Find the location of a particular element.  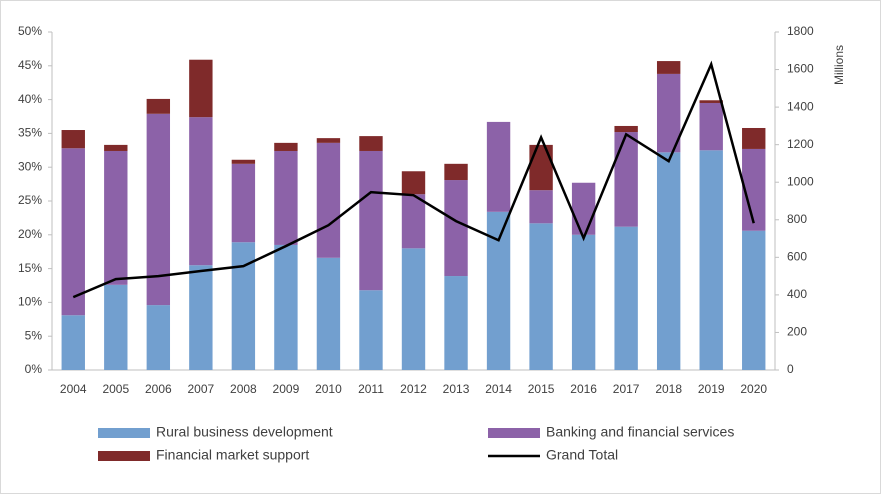

y2-tick-label: 200 is located at coordinates (797, 332).